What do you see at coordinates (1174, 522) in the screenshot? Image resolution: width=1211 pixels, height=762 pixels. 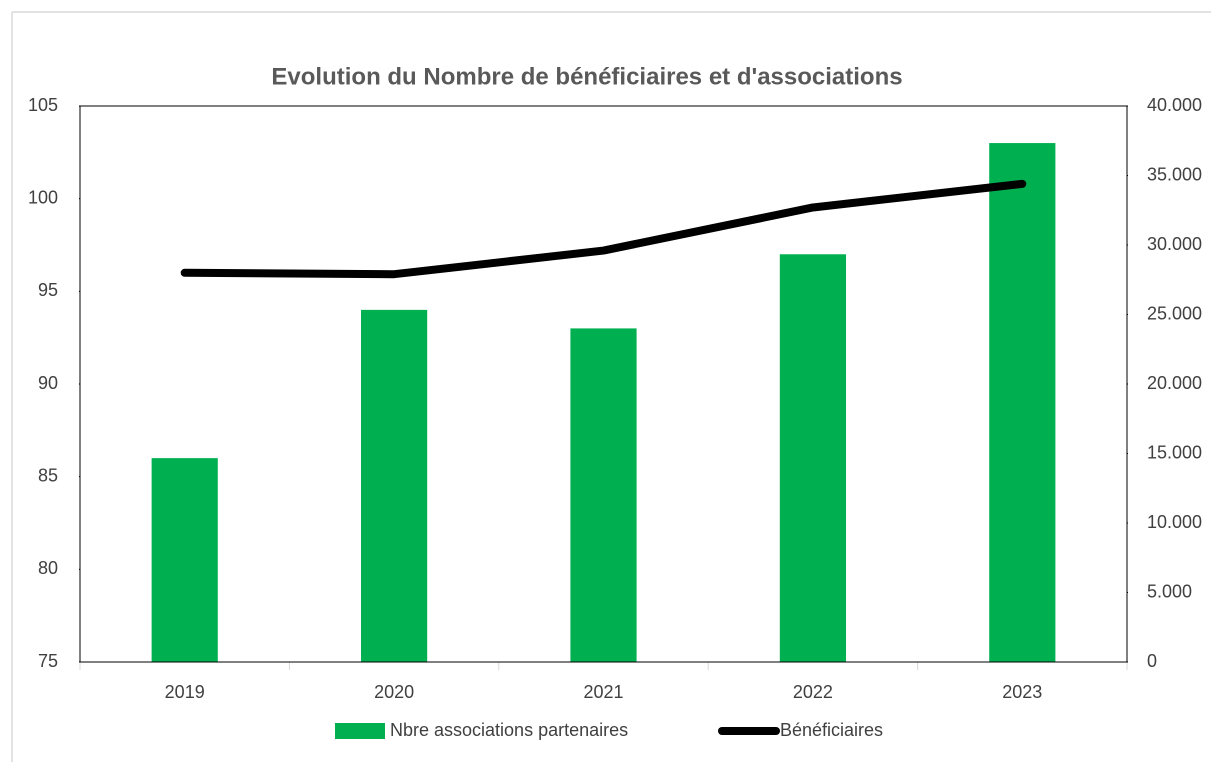 I see `y2-tick-label: 10.000` at bounding box center [1174, 522].